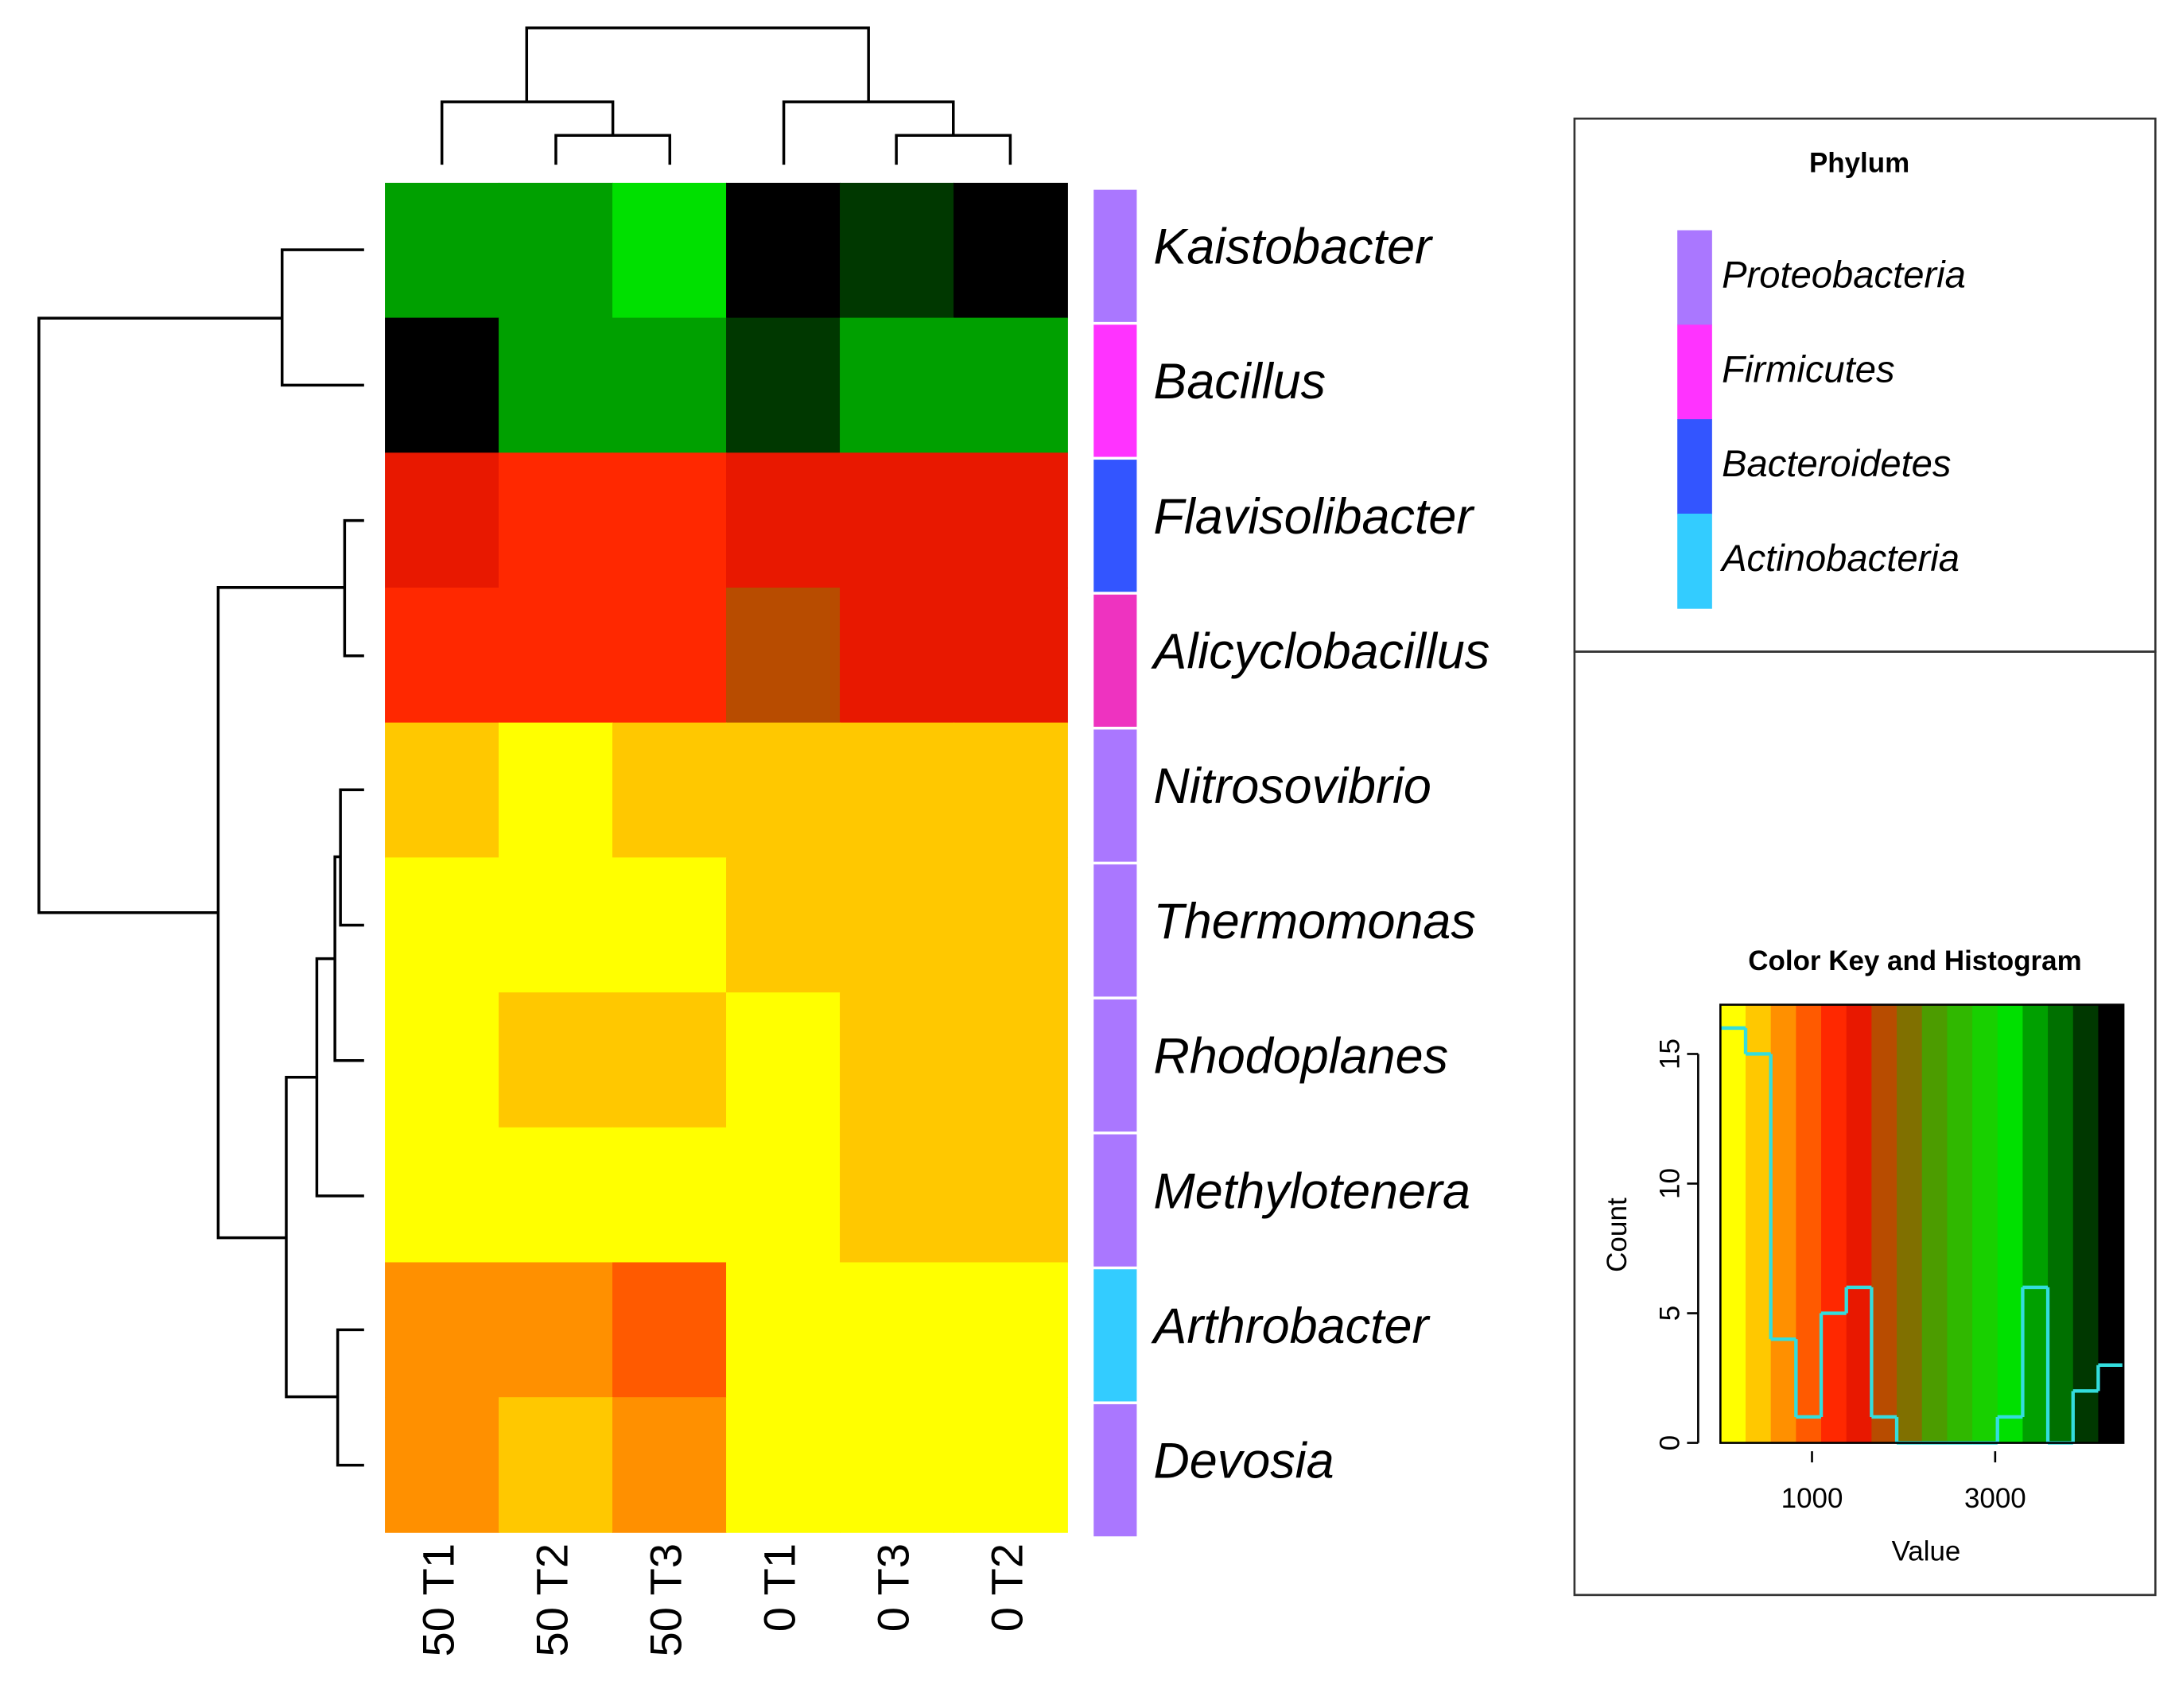 The image size is (2179, 1708). I want to click on legend-label: Proteobacteria, so click(1844, 275).